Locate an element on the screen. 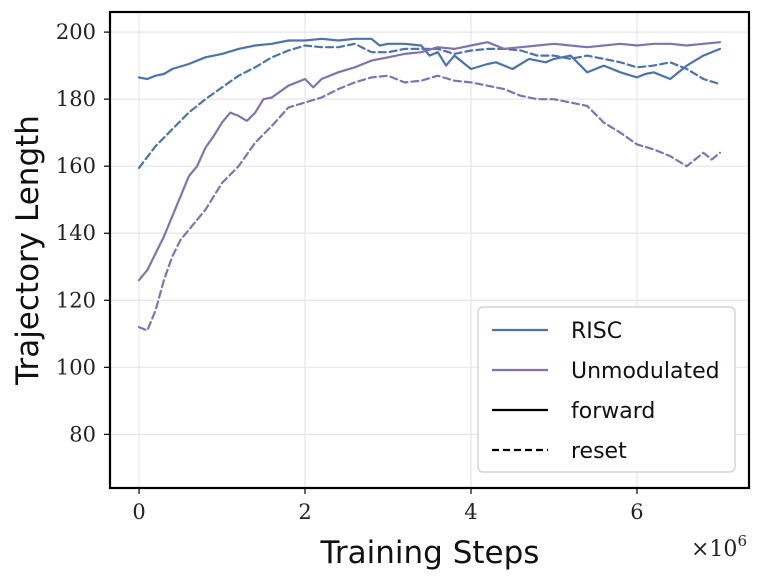 The width and height of the screenshot is (762, 582). legend-box is located at coordinates (606, 389).